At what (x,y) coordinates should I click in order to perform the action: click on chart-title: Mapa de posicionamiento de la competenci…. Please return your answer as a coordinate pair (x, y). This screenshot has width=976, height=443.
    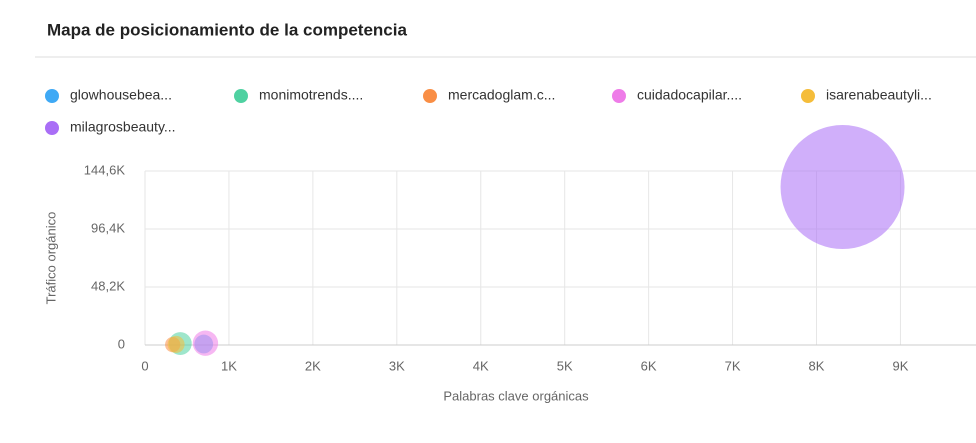
    Looking at the image, I should click on (227, 29).